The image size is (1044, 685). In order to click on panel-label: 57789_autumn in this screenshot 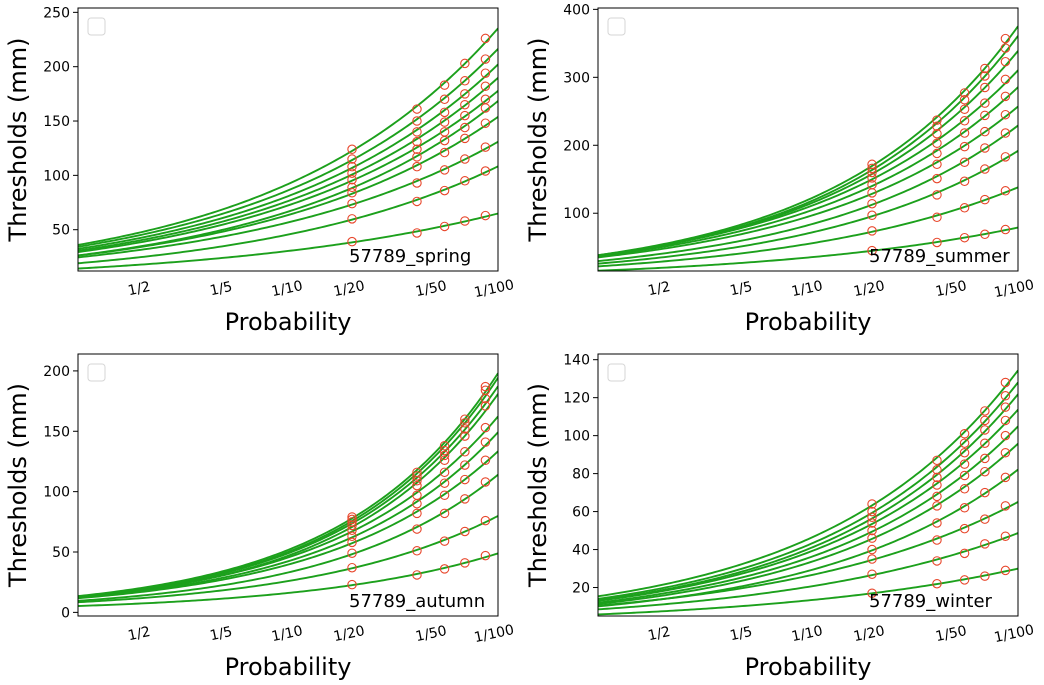, I will do `click(417, 601)`.